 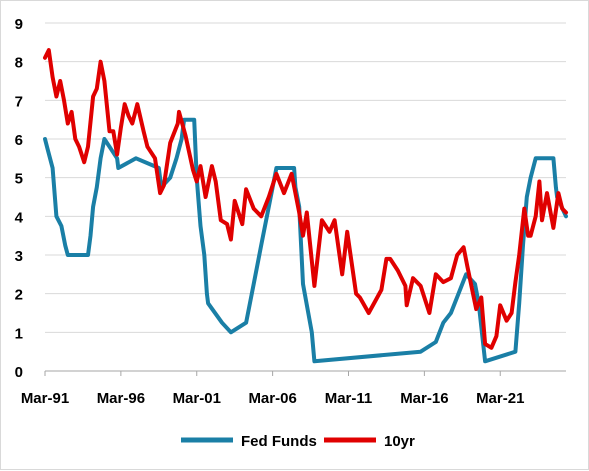 I want to click on x-tick-label-mar-91: Mar-91, so click(x=45, y=398).